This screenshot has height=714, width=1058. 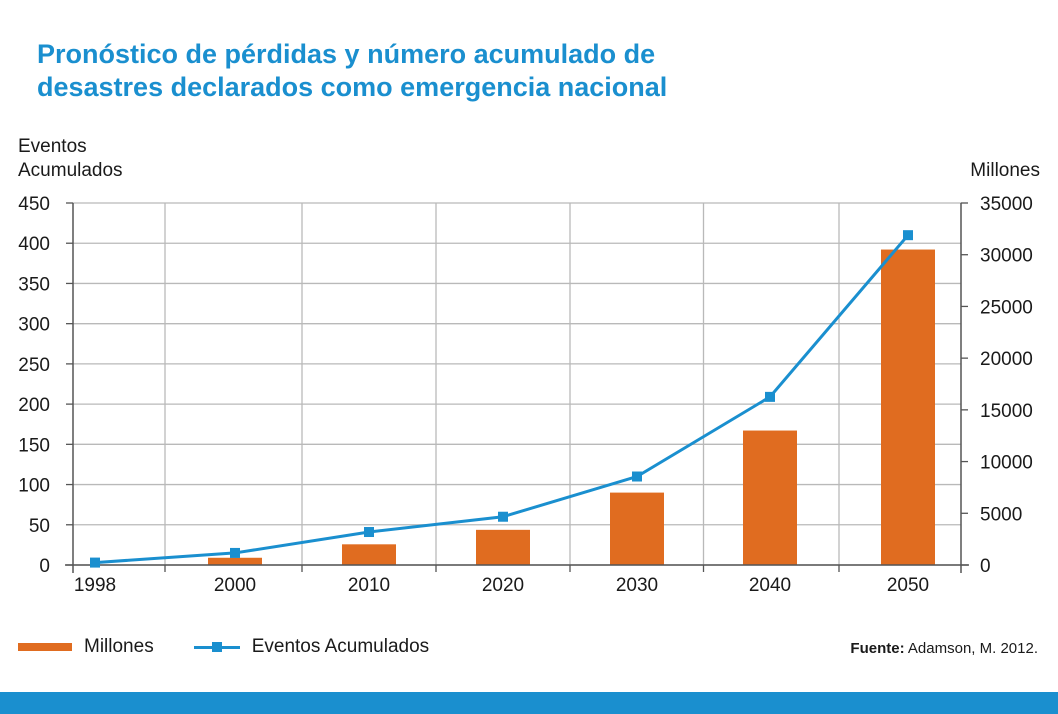 What do you see at coordinates (529, 703) in the screenshot?
I see `footer-bar` at bounding box center [529, 703].